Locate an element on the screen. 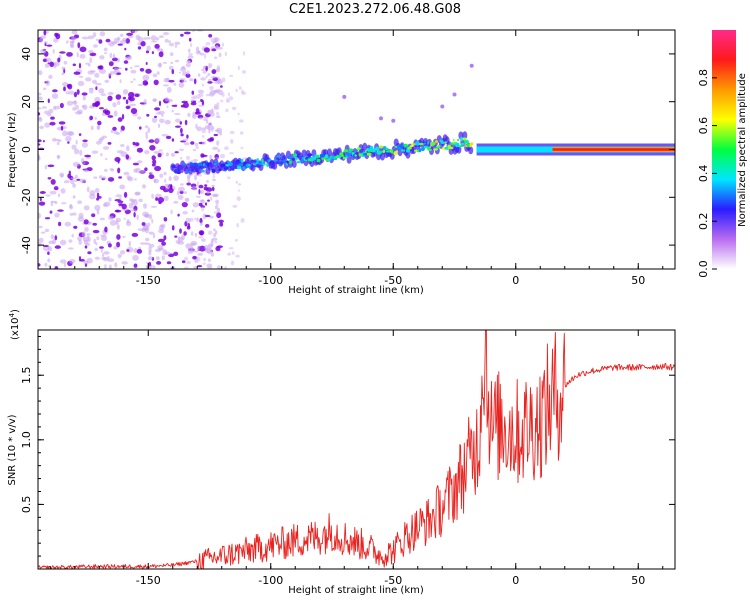  x-tick-label: -150 is located at coordinates (148, 580).